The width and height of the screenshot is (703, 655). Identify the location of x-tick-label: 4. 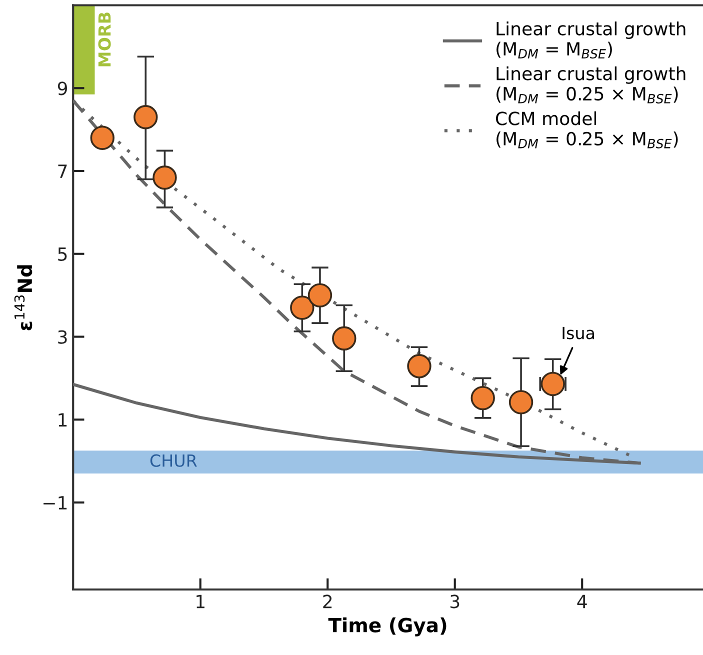
(582, 601).